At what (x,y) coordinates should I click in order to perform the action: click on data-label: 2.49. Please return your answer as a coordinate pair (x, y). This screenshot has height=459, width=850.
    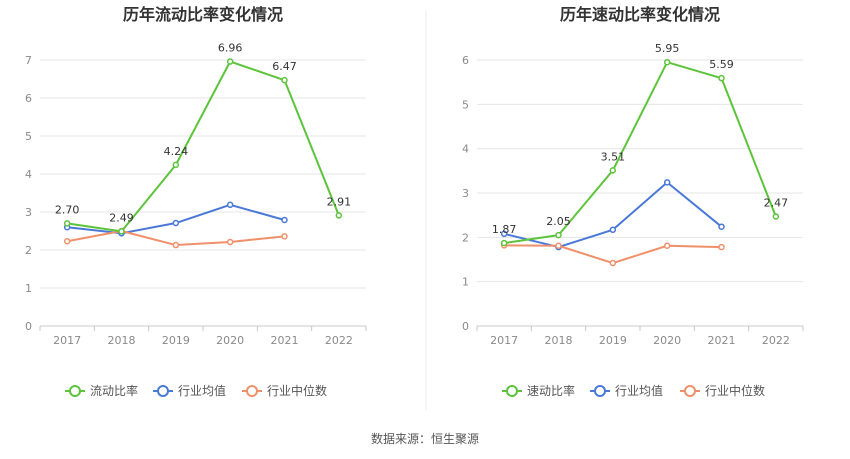
    Looking at the image, I should click on (121, 217).